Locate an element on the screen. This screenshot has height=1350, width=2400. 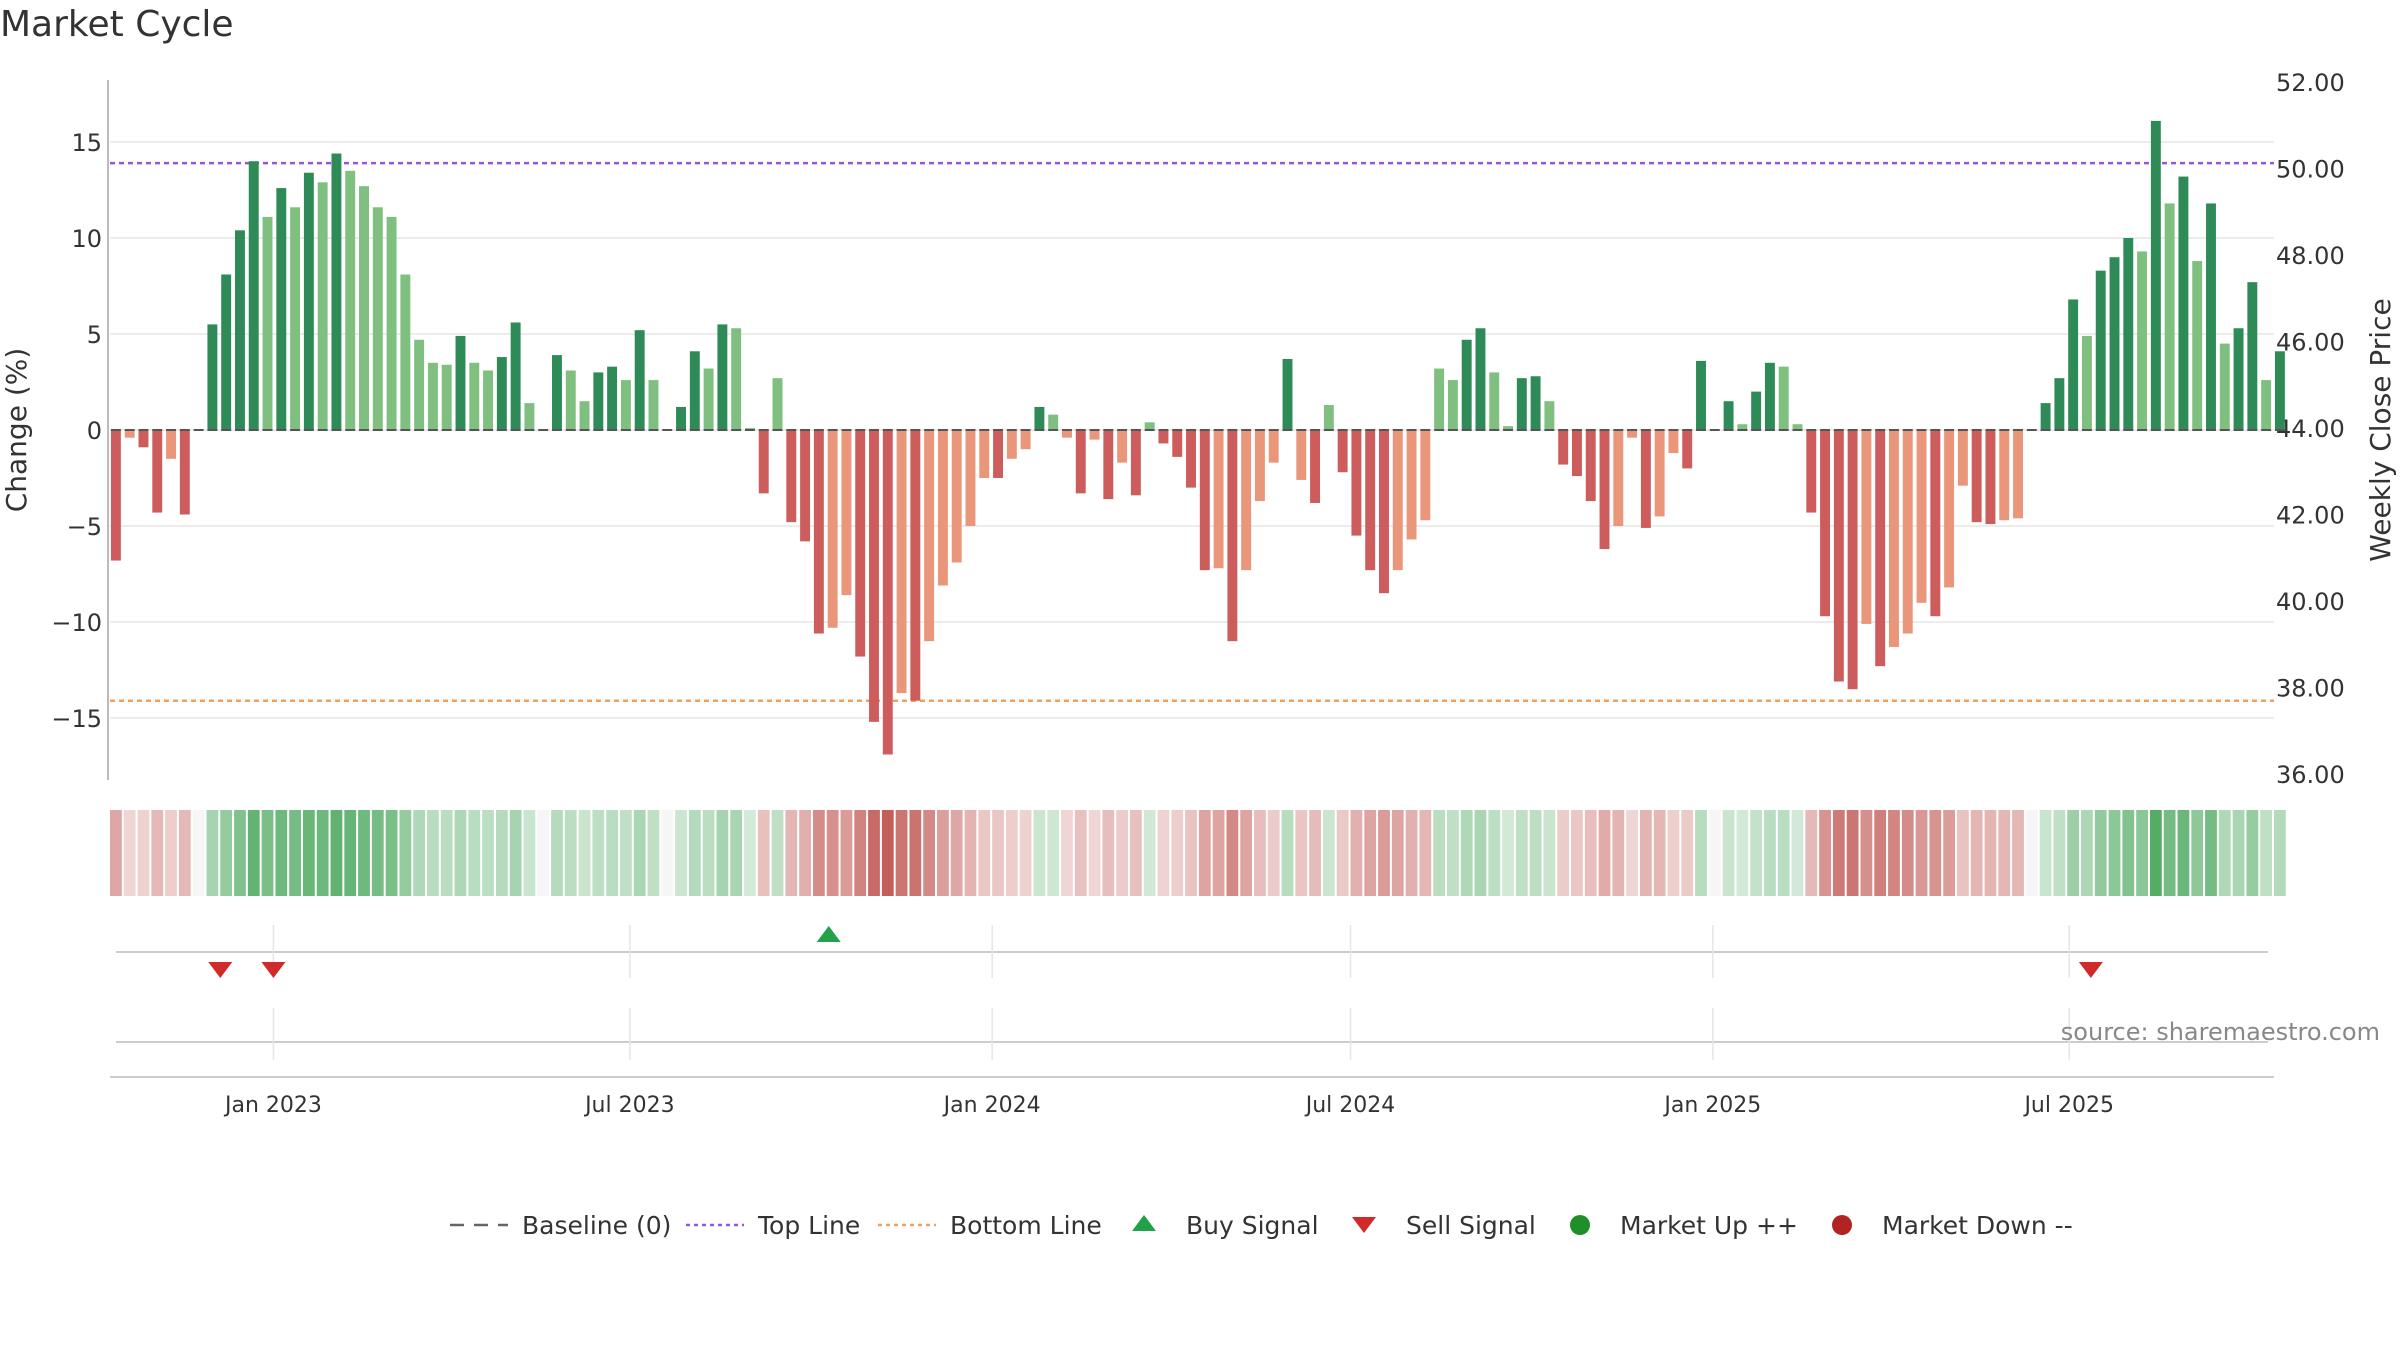
legend-up-swatch is located at coordinates (1580, 1225).